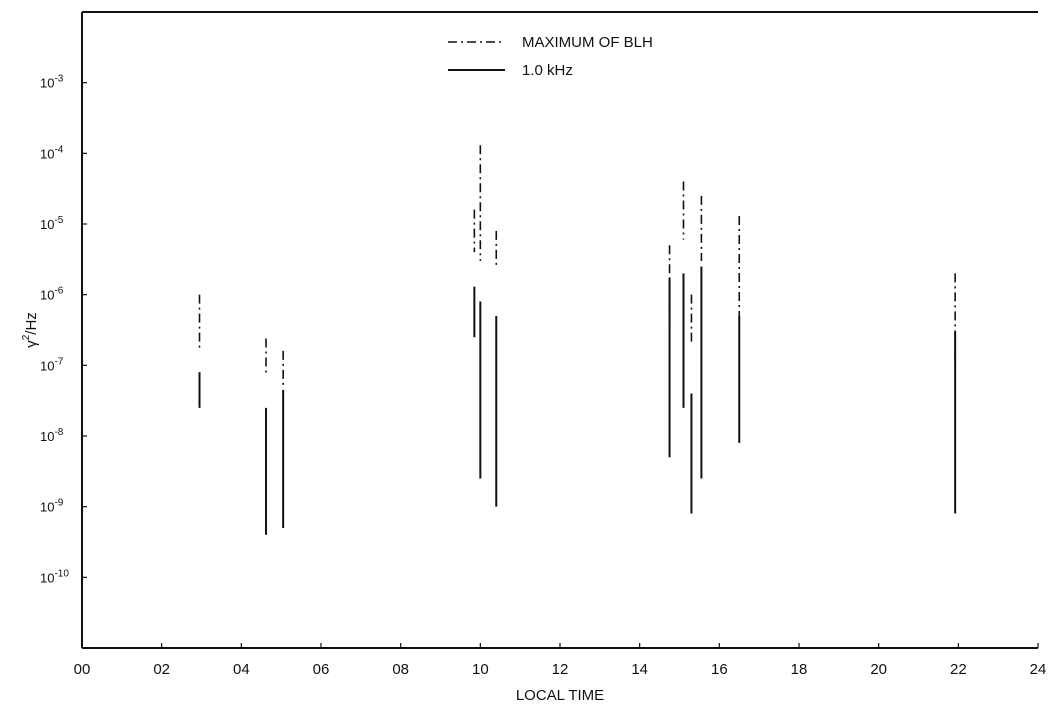  Describe the element at coordinates (321, 669) in the screenshot. I see `x-tick-label: 06` at that location.